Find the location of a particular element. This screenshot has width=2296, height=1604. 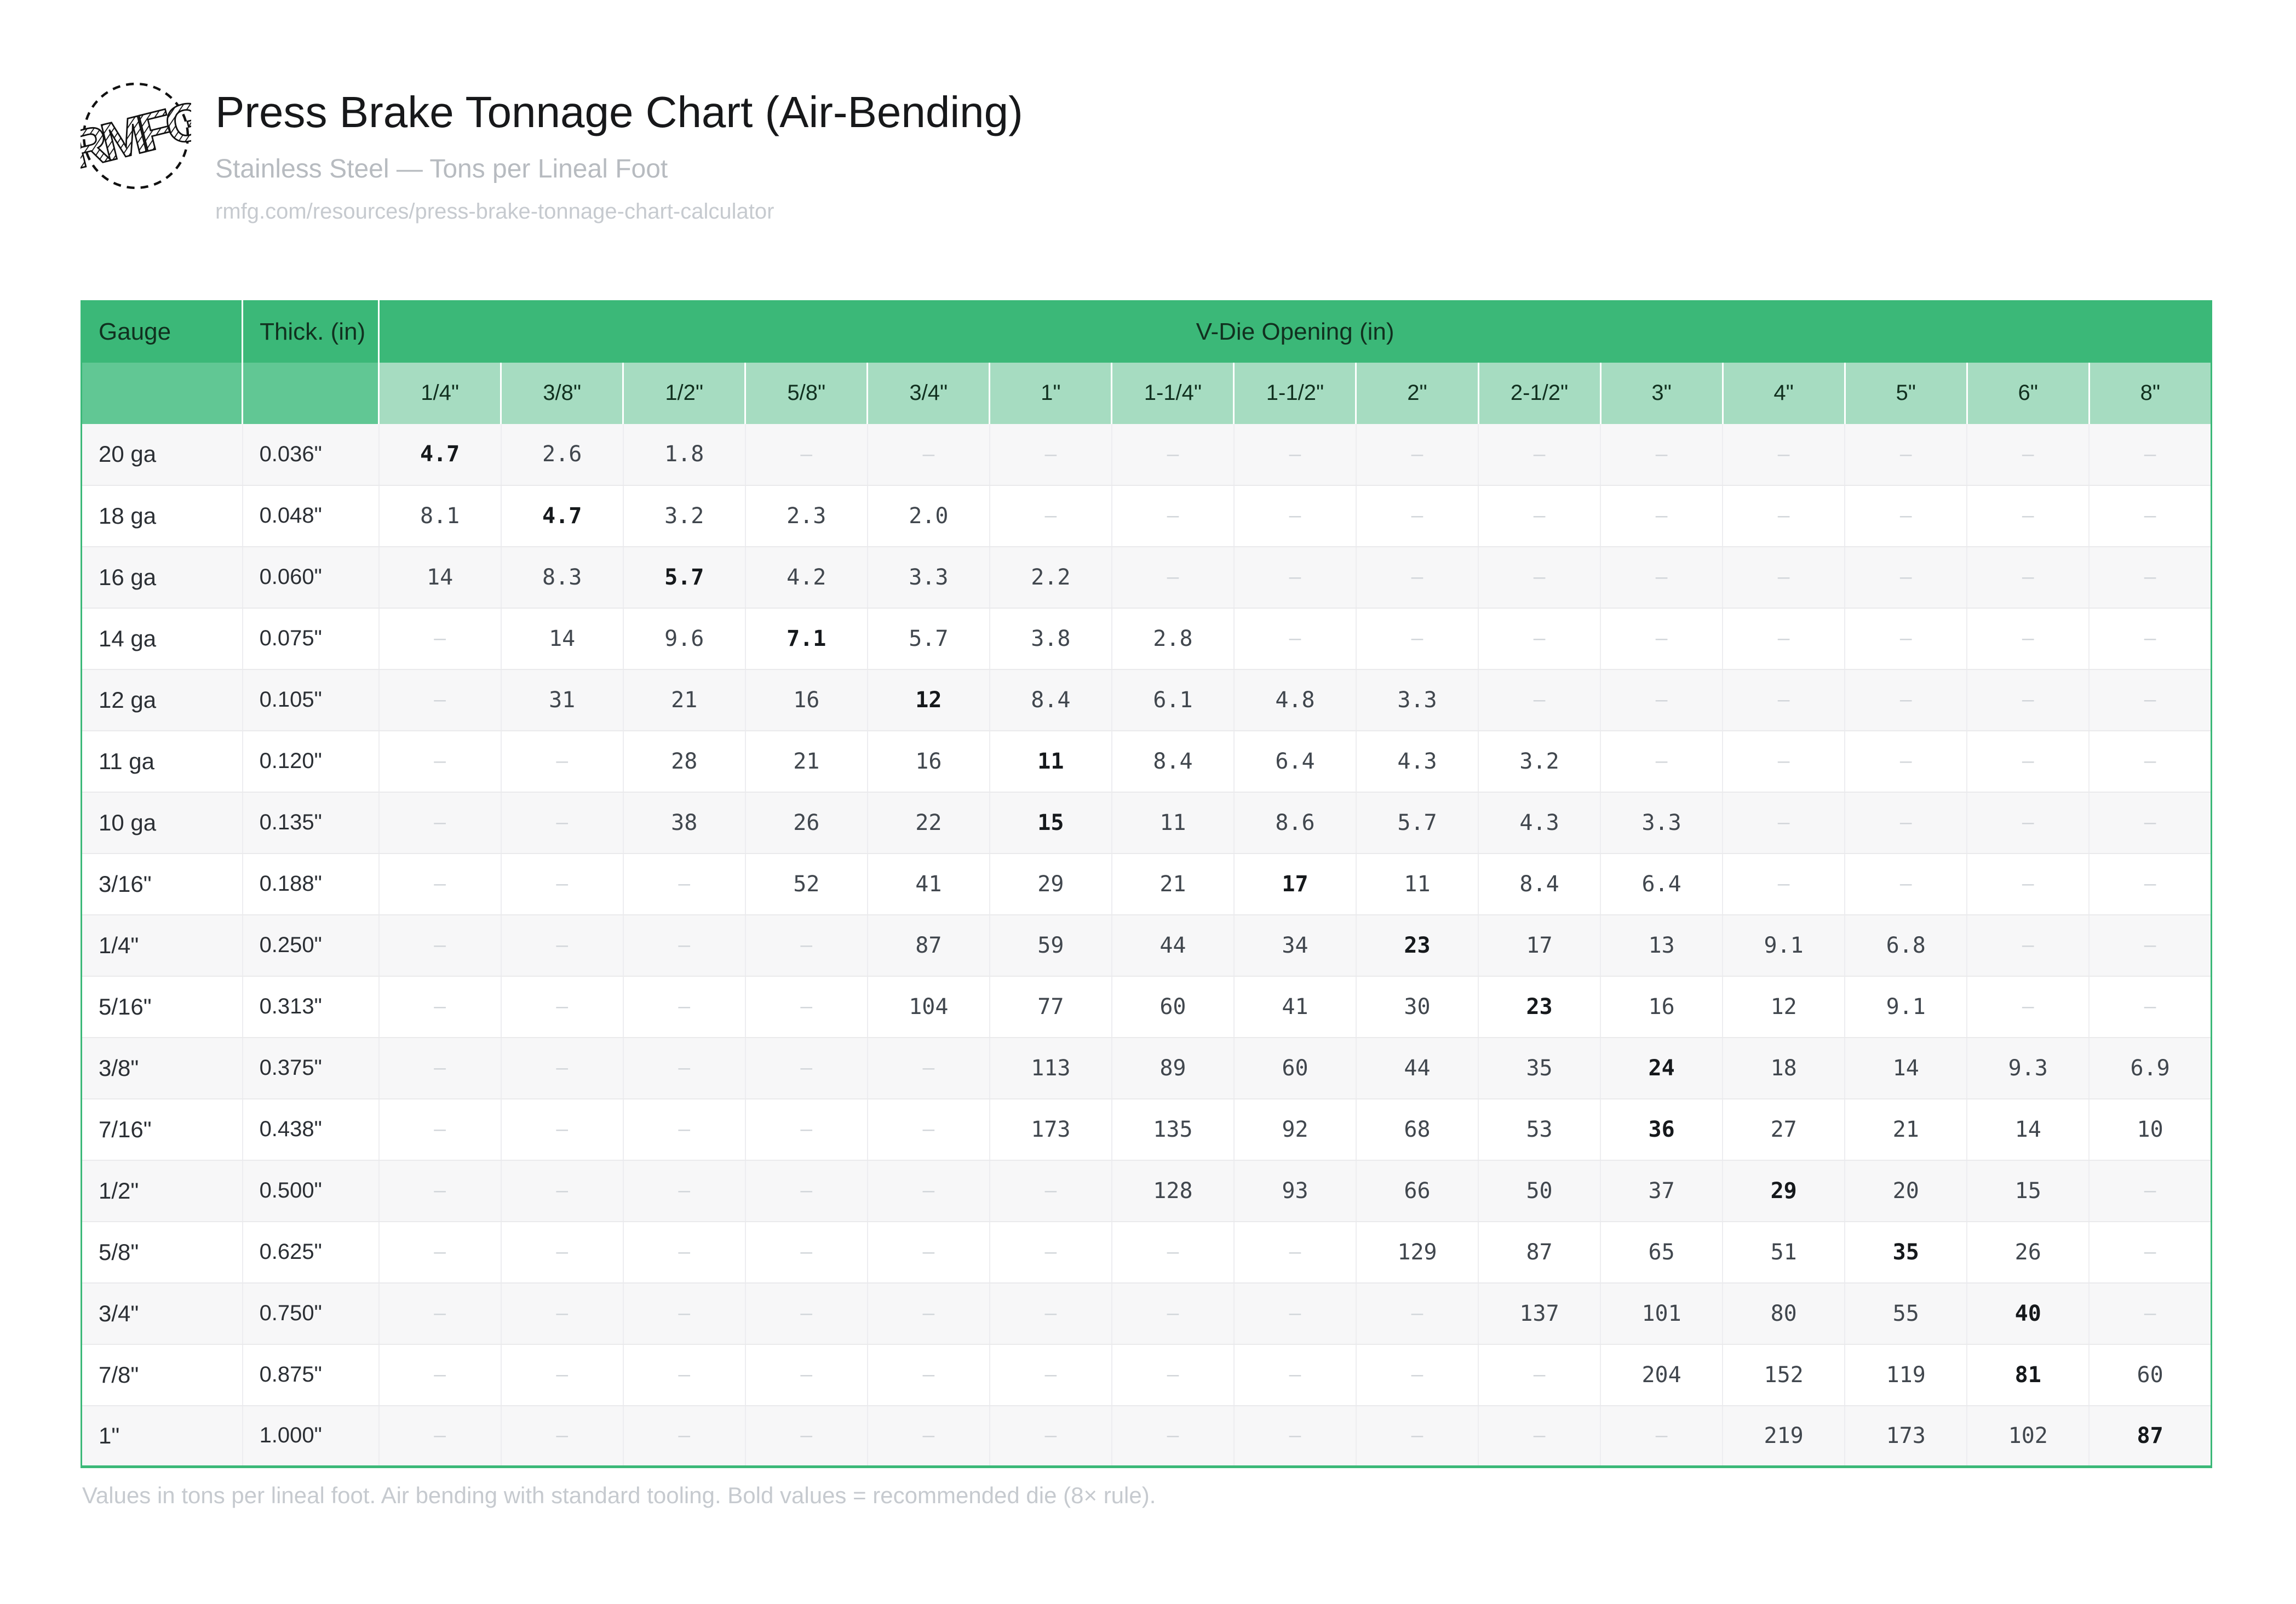

die-opening-header: 8" is located at coordinates (2151, 393).